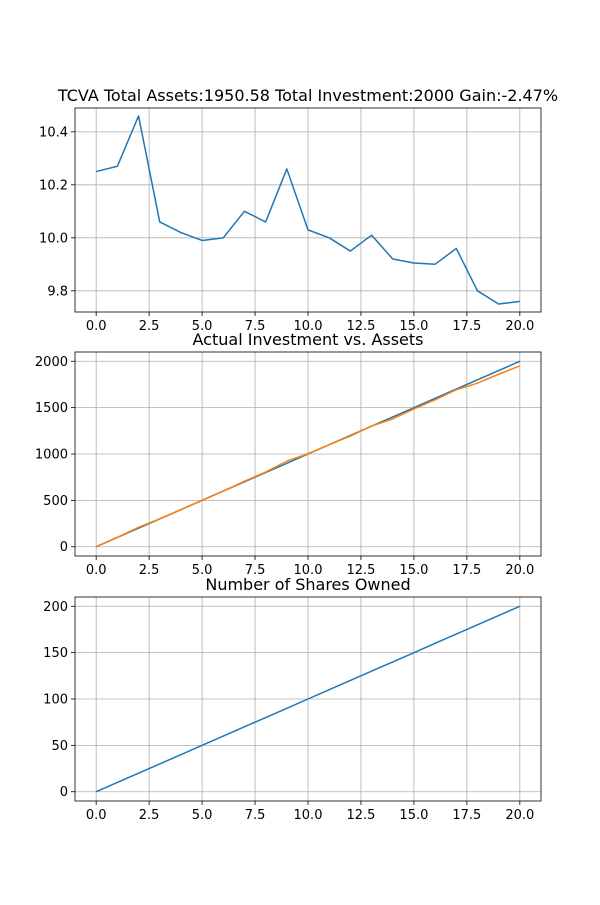 The width and height of the screenshot is (600, 905). Describe the element at coordinates (51, 408) in the screenshot. I see `y-tick-label: 1500` at that location.